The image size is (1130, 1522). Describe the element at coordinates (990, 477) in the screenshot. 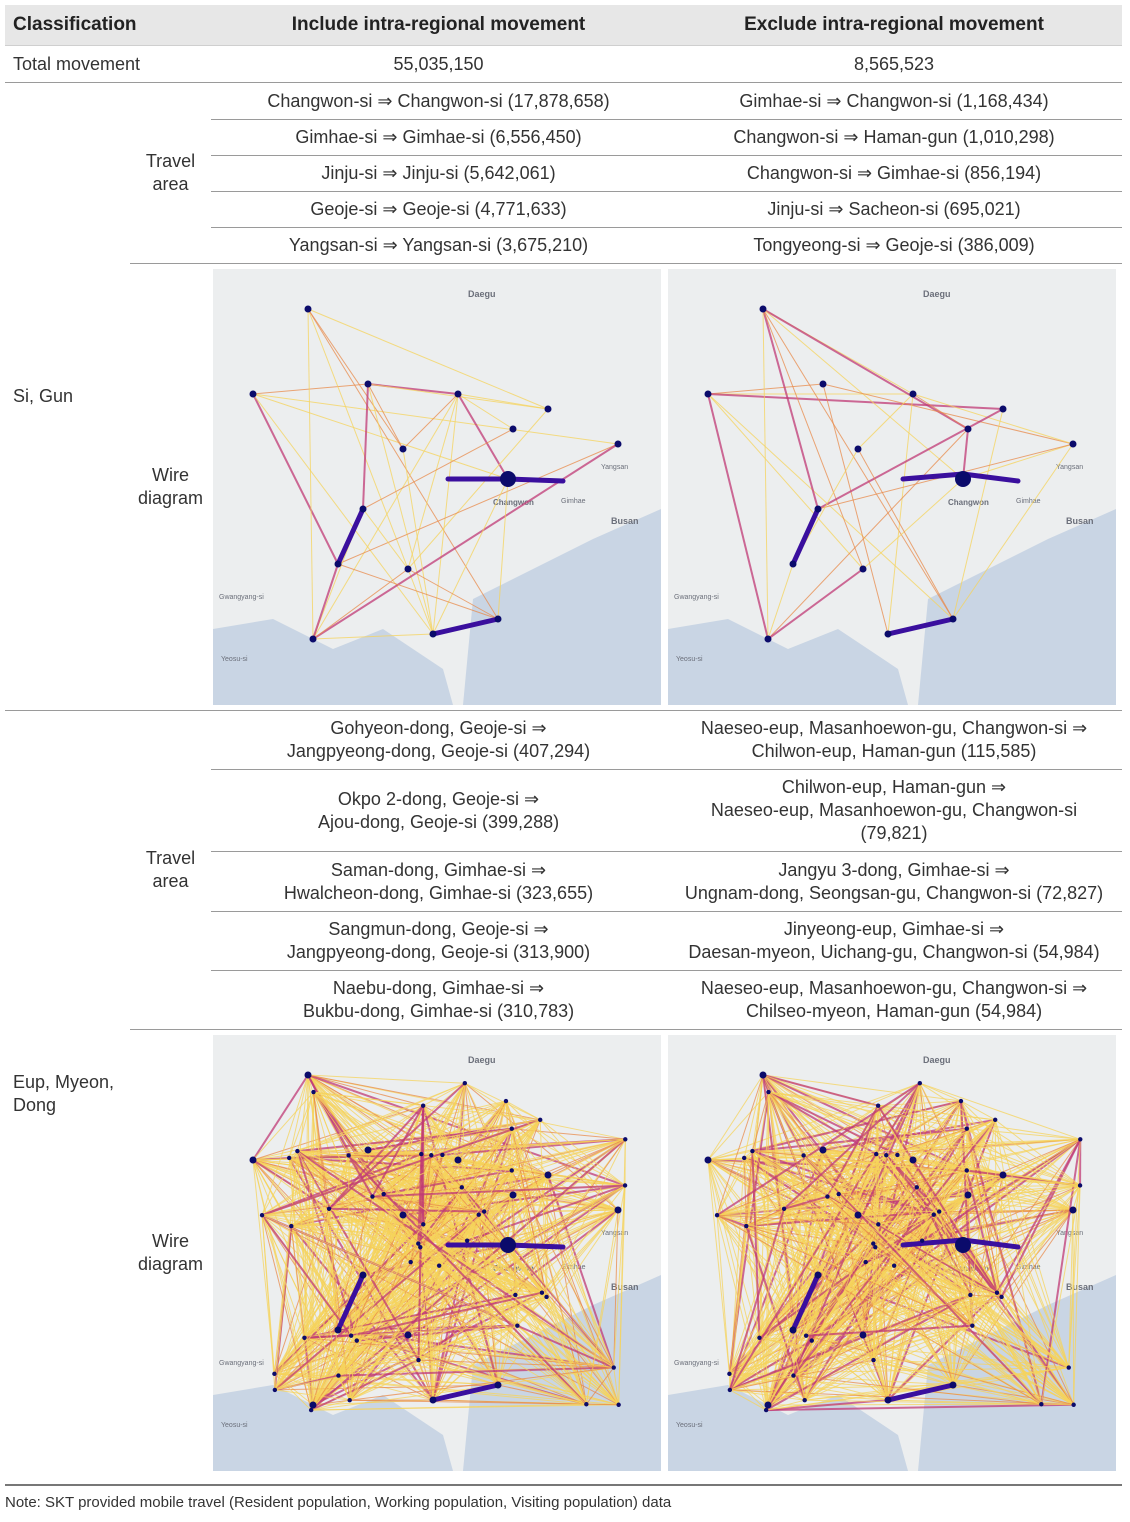

I see `top-flow-edge` at that location.